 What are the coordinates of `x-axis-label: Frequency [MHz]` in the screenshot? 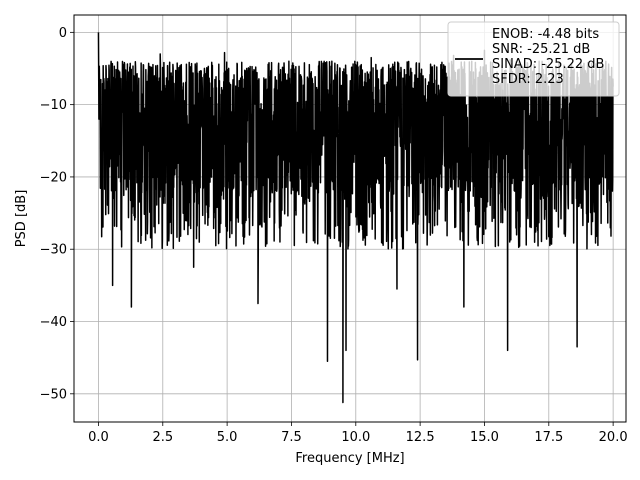 It's located at (349, 458).